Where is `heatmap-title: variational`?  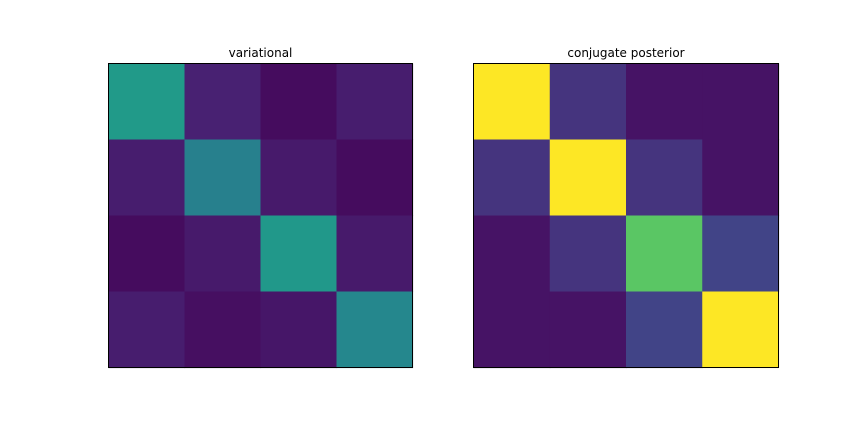 heatmap-title: variational is located at coordinates (261, 53).